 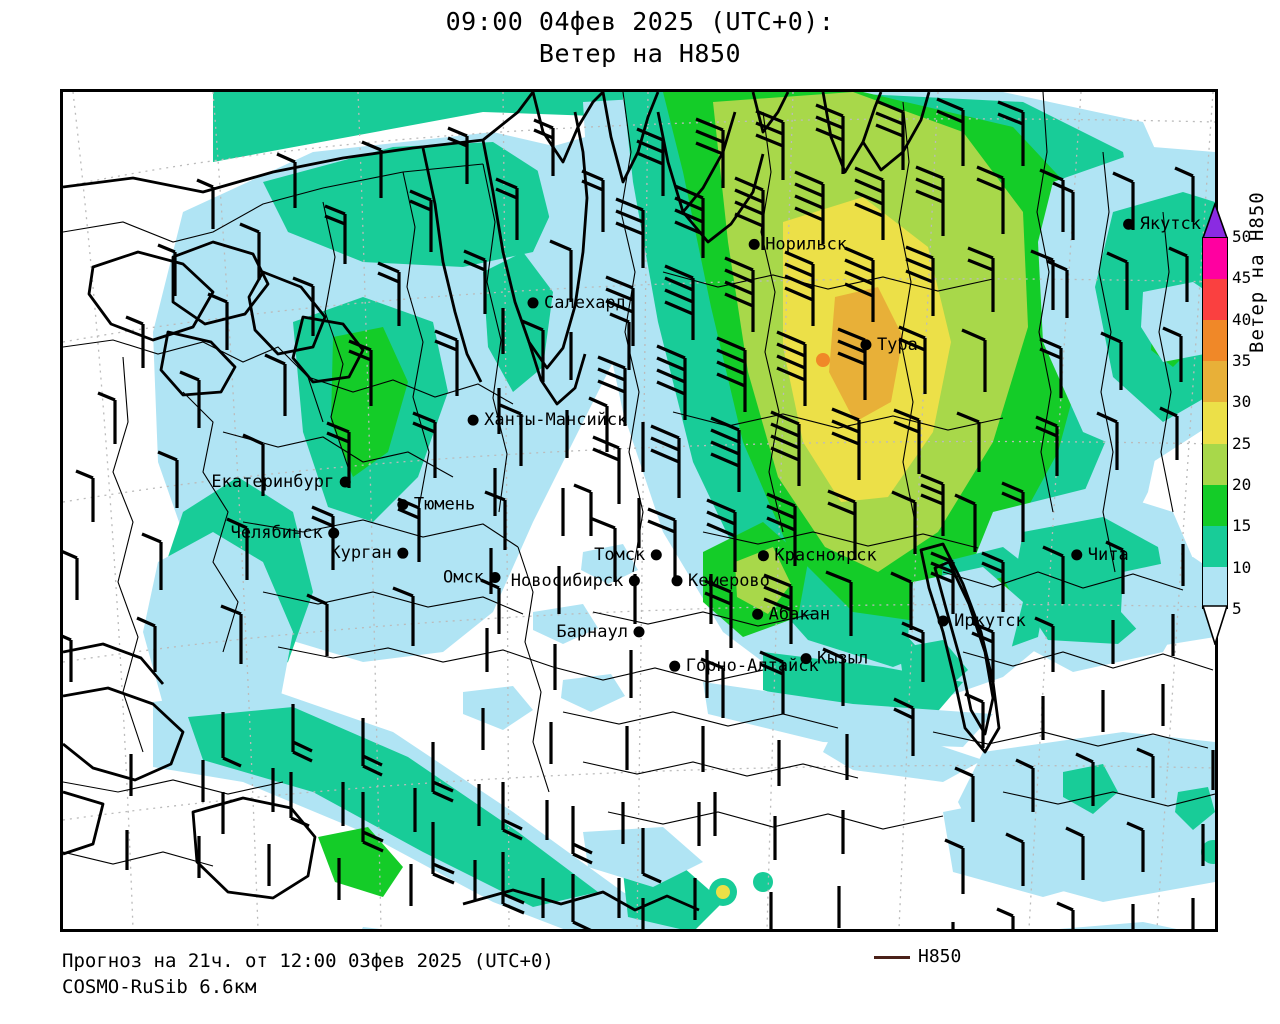 I want to click on city-marker: Тура, so click(x=889, y=345).